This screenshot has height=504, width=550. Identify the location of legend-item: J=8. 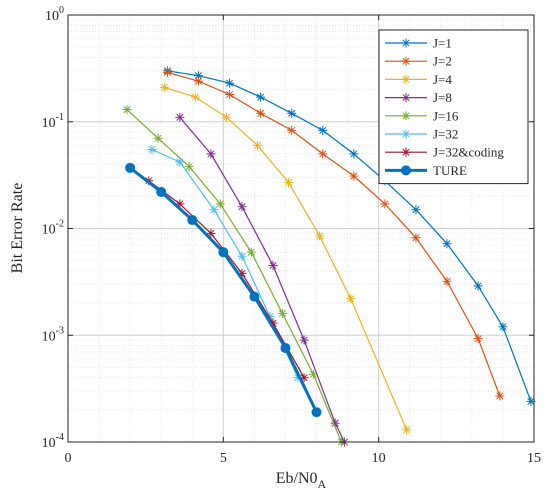
(418, 97).